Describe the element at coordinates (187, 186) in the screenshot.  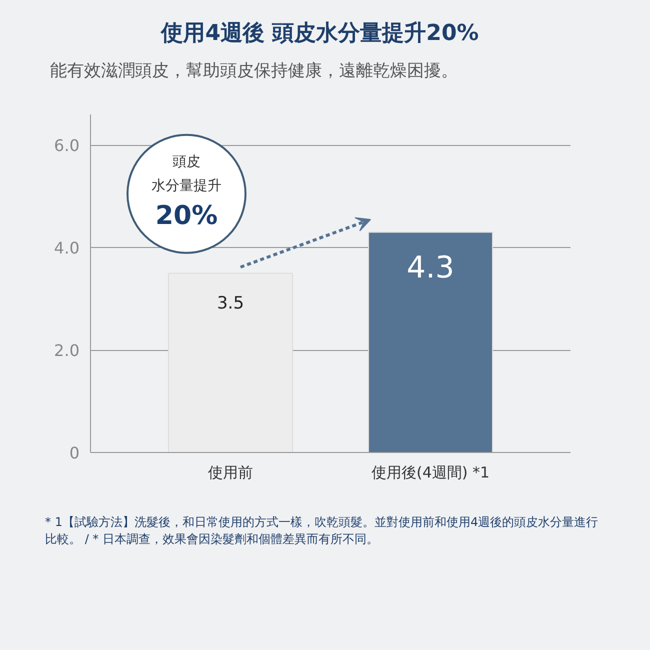
I see `annotation: 水分量提升` at that location.